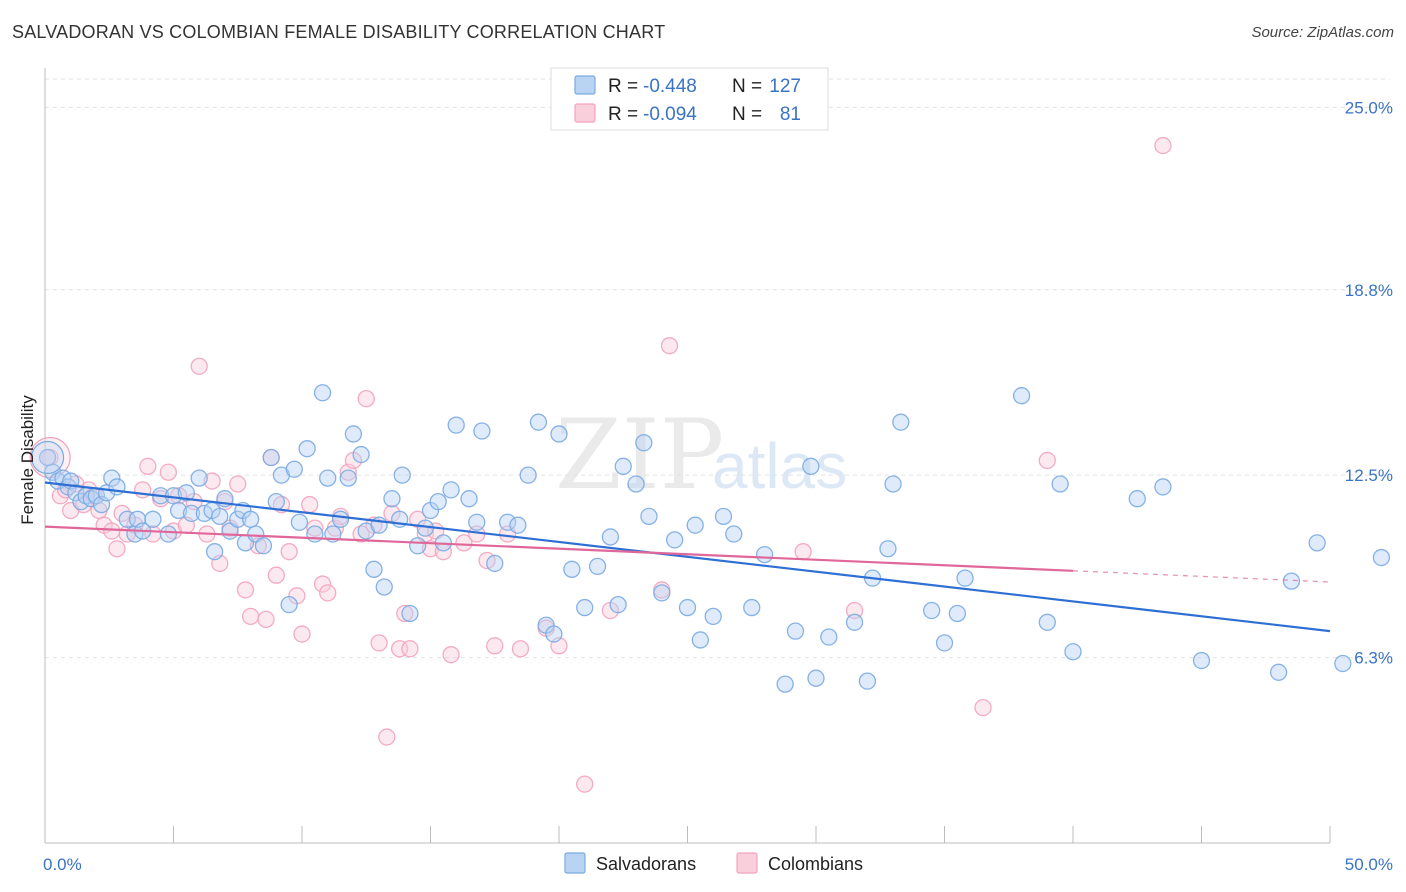  Describe the element at coordinates (27, 460) in the screenshot. I see `y-axis-title: Female Disability` at that location.